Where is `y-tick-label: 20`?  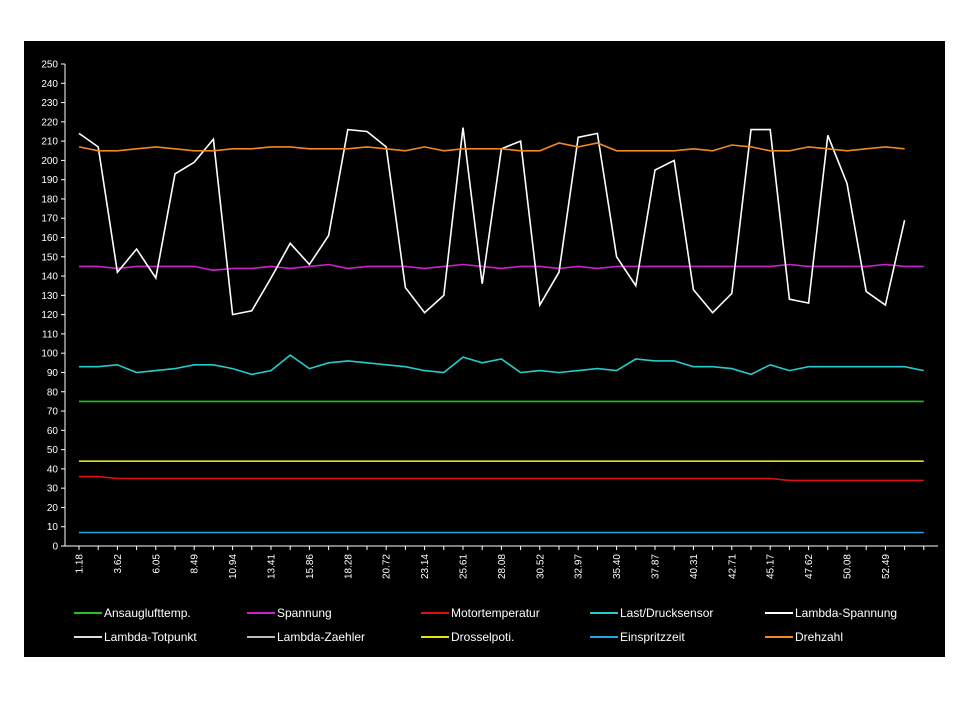
y-tick-label: 20 is located at coordinates (53, 508).